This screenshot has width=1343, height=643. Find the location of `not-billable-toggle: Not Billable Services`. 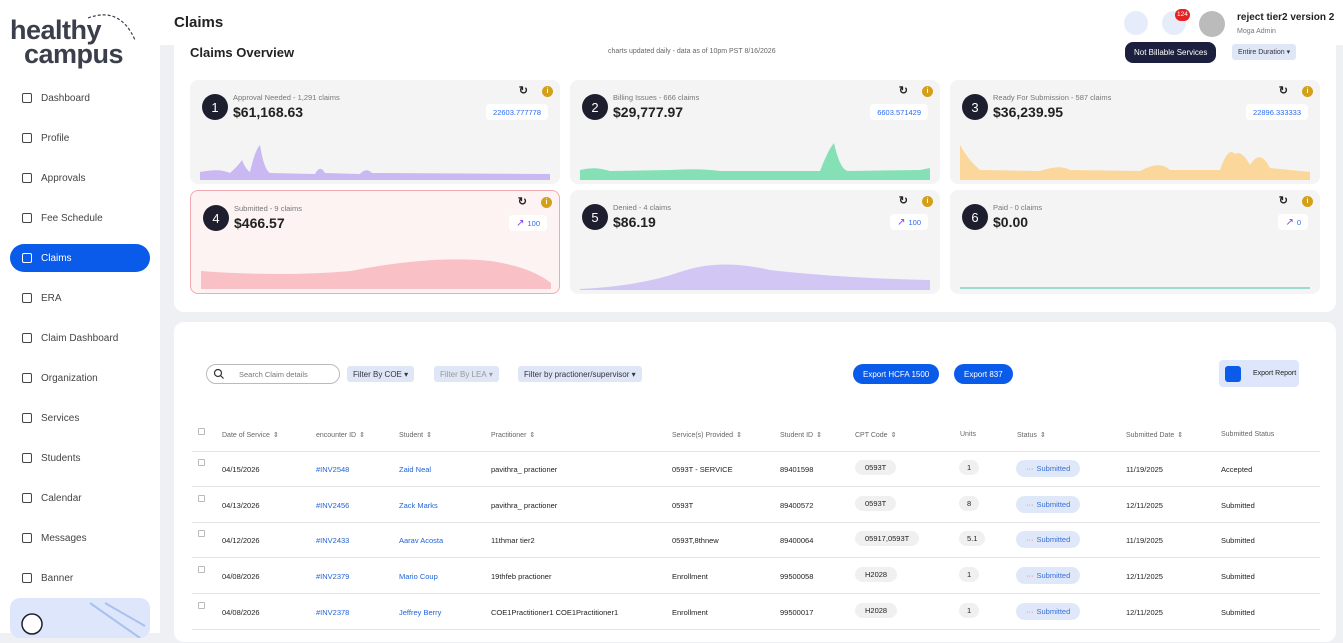

not-billable-toggle: Not Billable Services is located at coordinates (1171, 52).